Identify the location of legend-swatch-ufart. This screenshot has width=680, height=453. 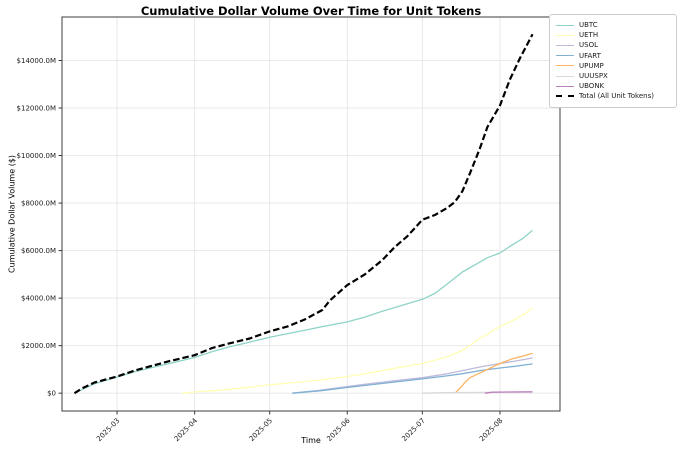
(565, 56).